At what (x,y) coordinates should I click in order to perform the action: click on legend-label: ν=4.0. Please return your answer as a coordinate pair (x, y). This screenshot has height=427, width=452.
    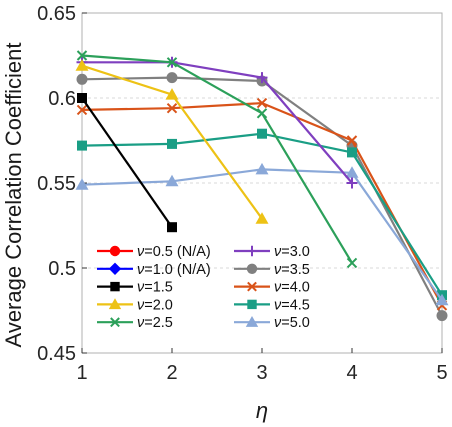
    Looking at the image, I should click on (292, 288).